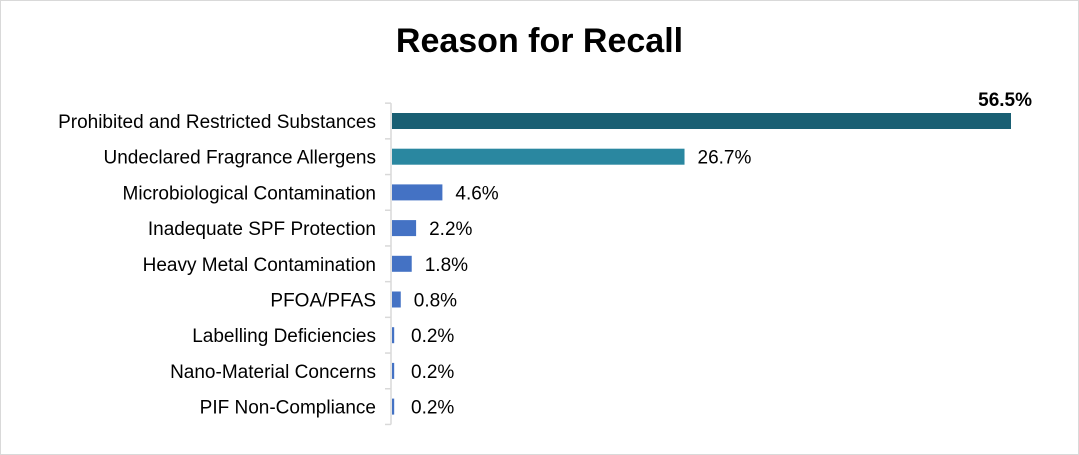 The width and height of the screenshot is (1079, 455). I want to click on category-label: Labelling Deficiencies, so click(284, 336).